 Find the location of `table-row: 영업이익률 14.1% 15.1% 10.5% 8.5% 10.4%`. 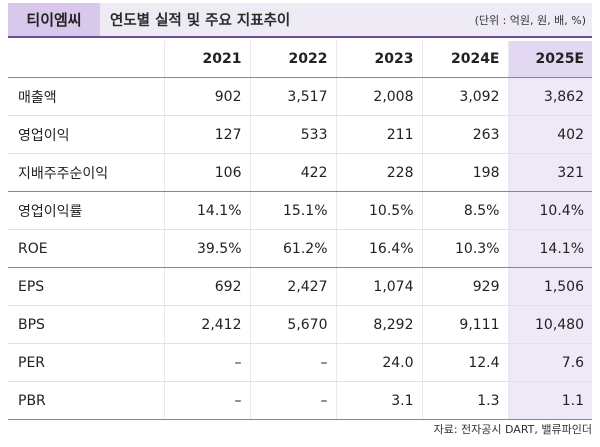

table-row: 영업이익률 14.1% 15.1% 10.5% 8.5% 10.4% is located at coordinates (300, 210).